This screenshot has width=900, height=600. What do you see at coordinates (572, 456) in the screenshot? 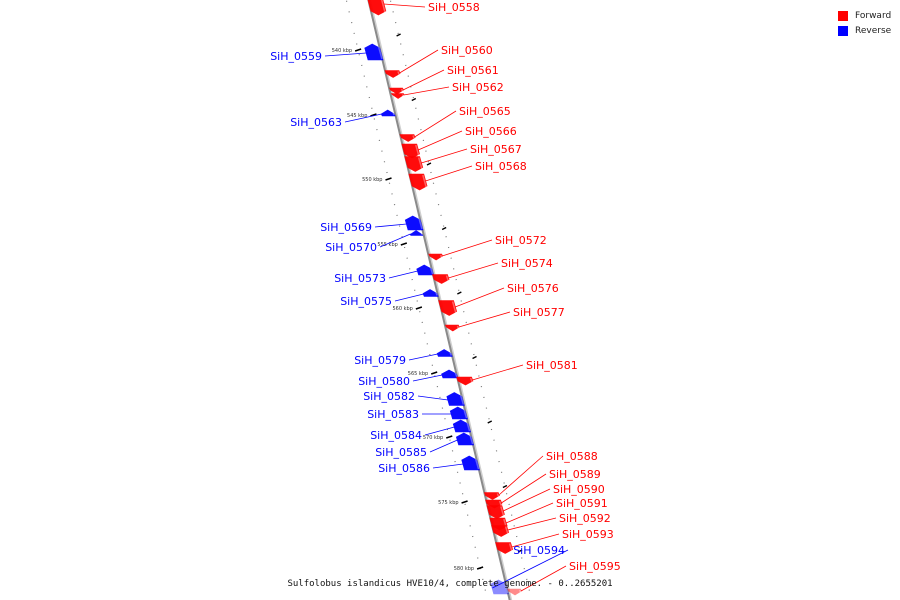
I see `gene-label: SiH_0588` at bounding box center [572, 456].